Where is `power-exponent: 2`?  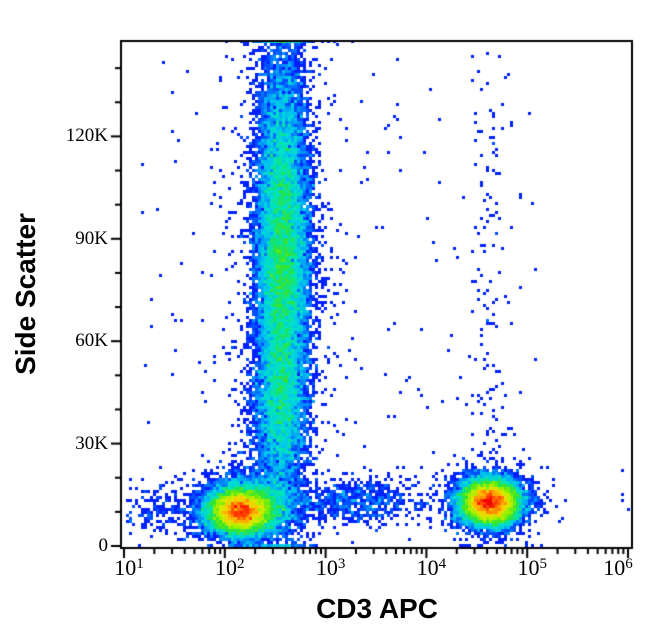 power-exponent: 2 is located at coordinates (241, 564).